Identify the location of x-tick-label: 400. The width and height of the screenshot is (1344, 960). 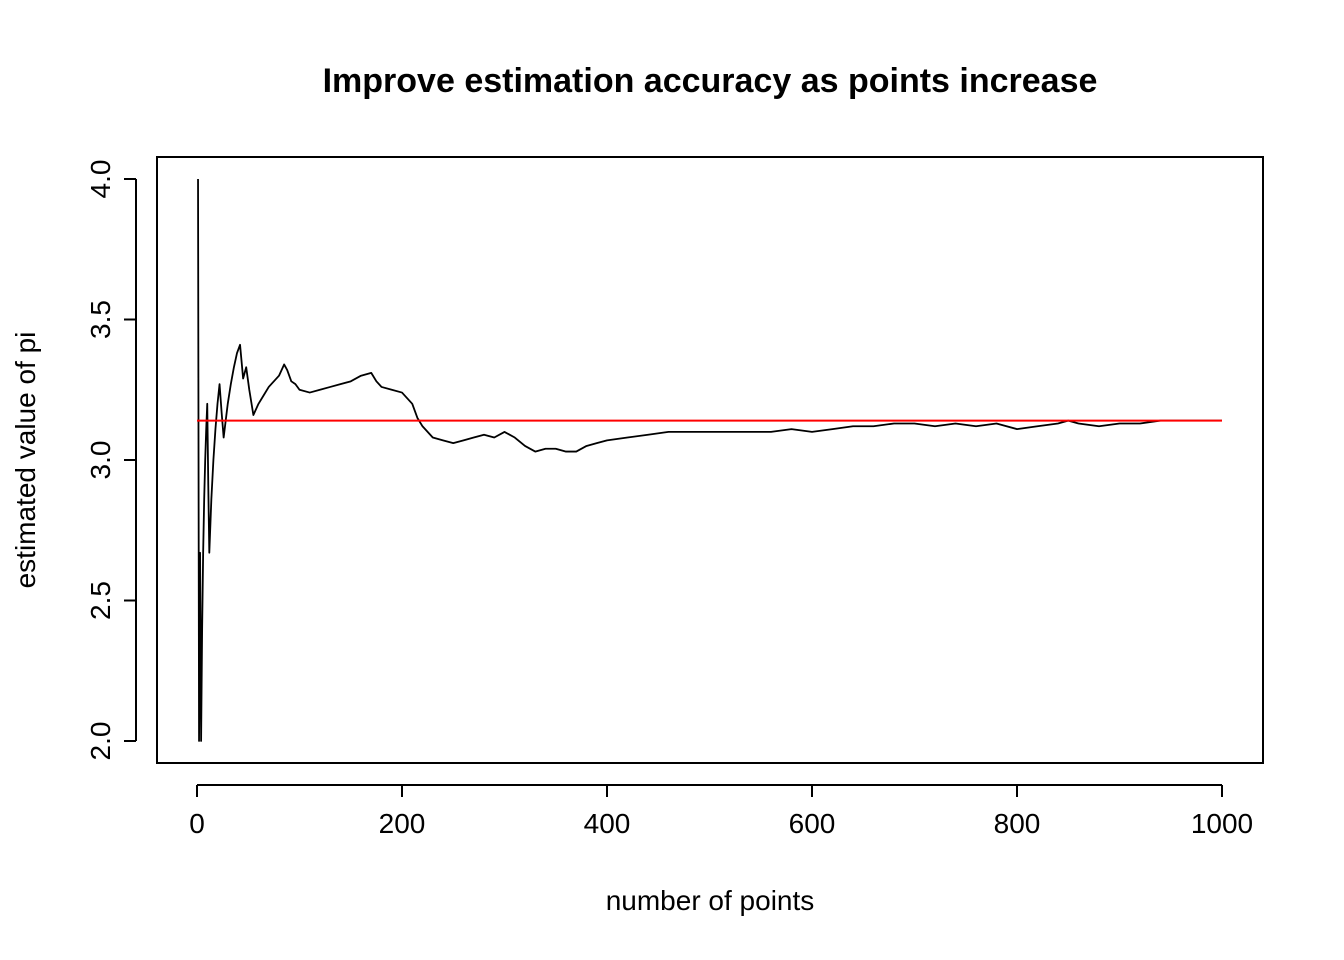
(607, 823).